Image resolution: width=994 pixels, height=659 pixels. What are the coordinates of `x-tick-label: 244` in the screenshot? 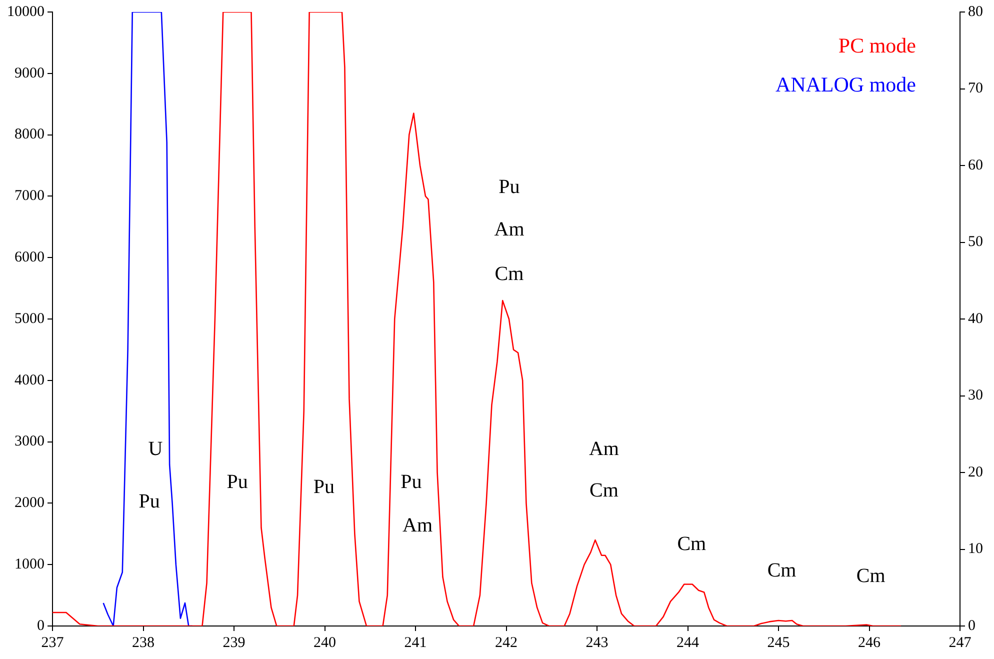 It's located at (688, 642).